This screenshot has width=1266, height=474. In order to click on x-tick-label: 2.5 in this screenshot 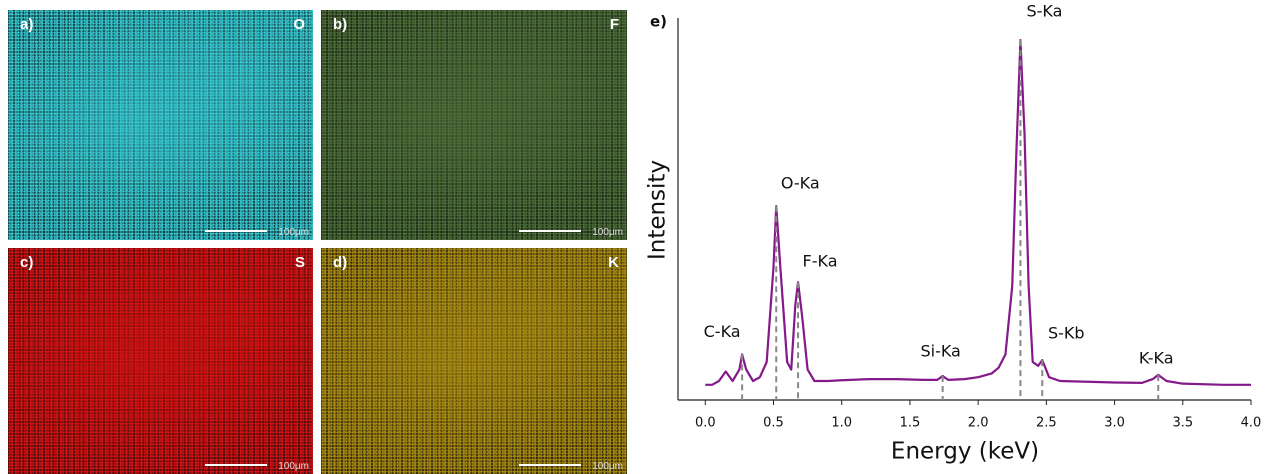, I will do `click(1046, 423)`.